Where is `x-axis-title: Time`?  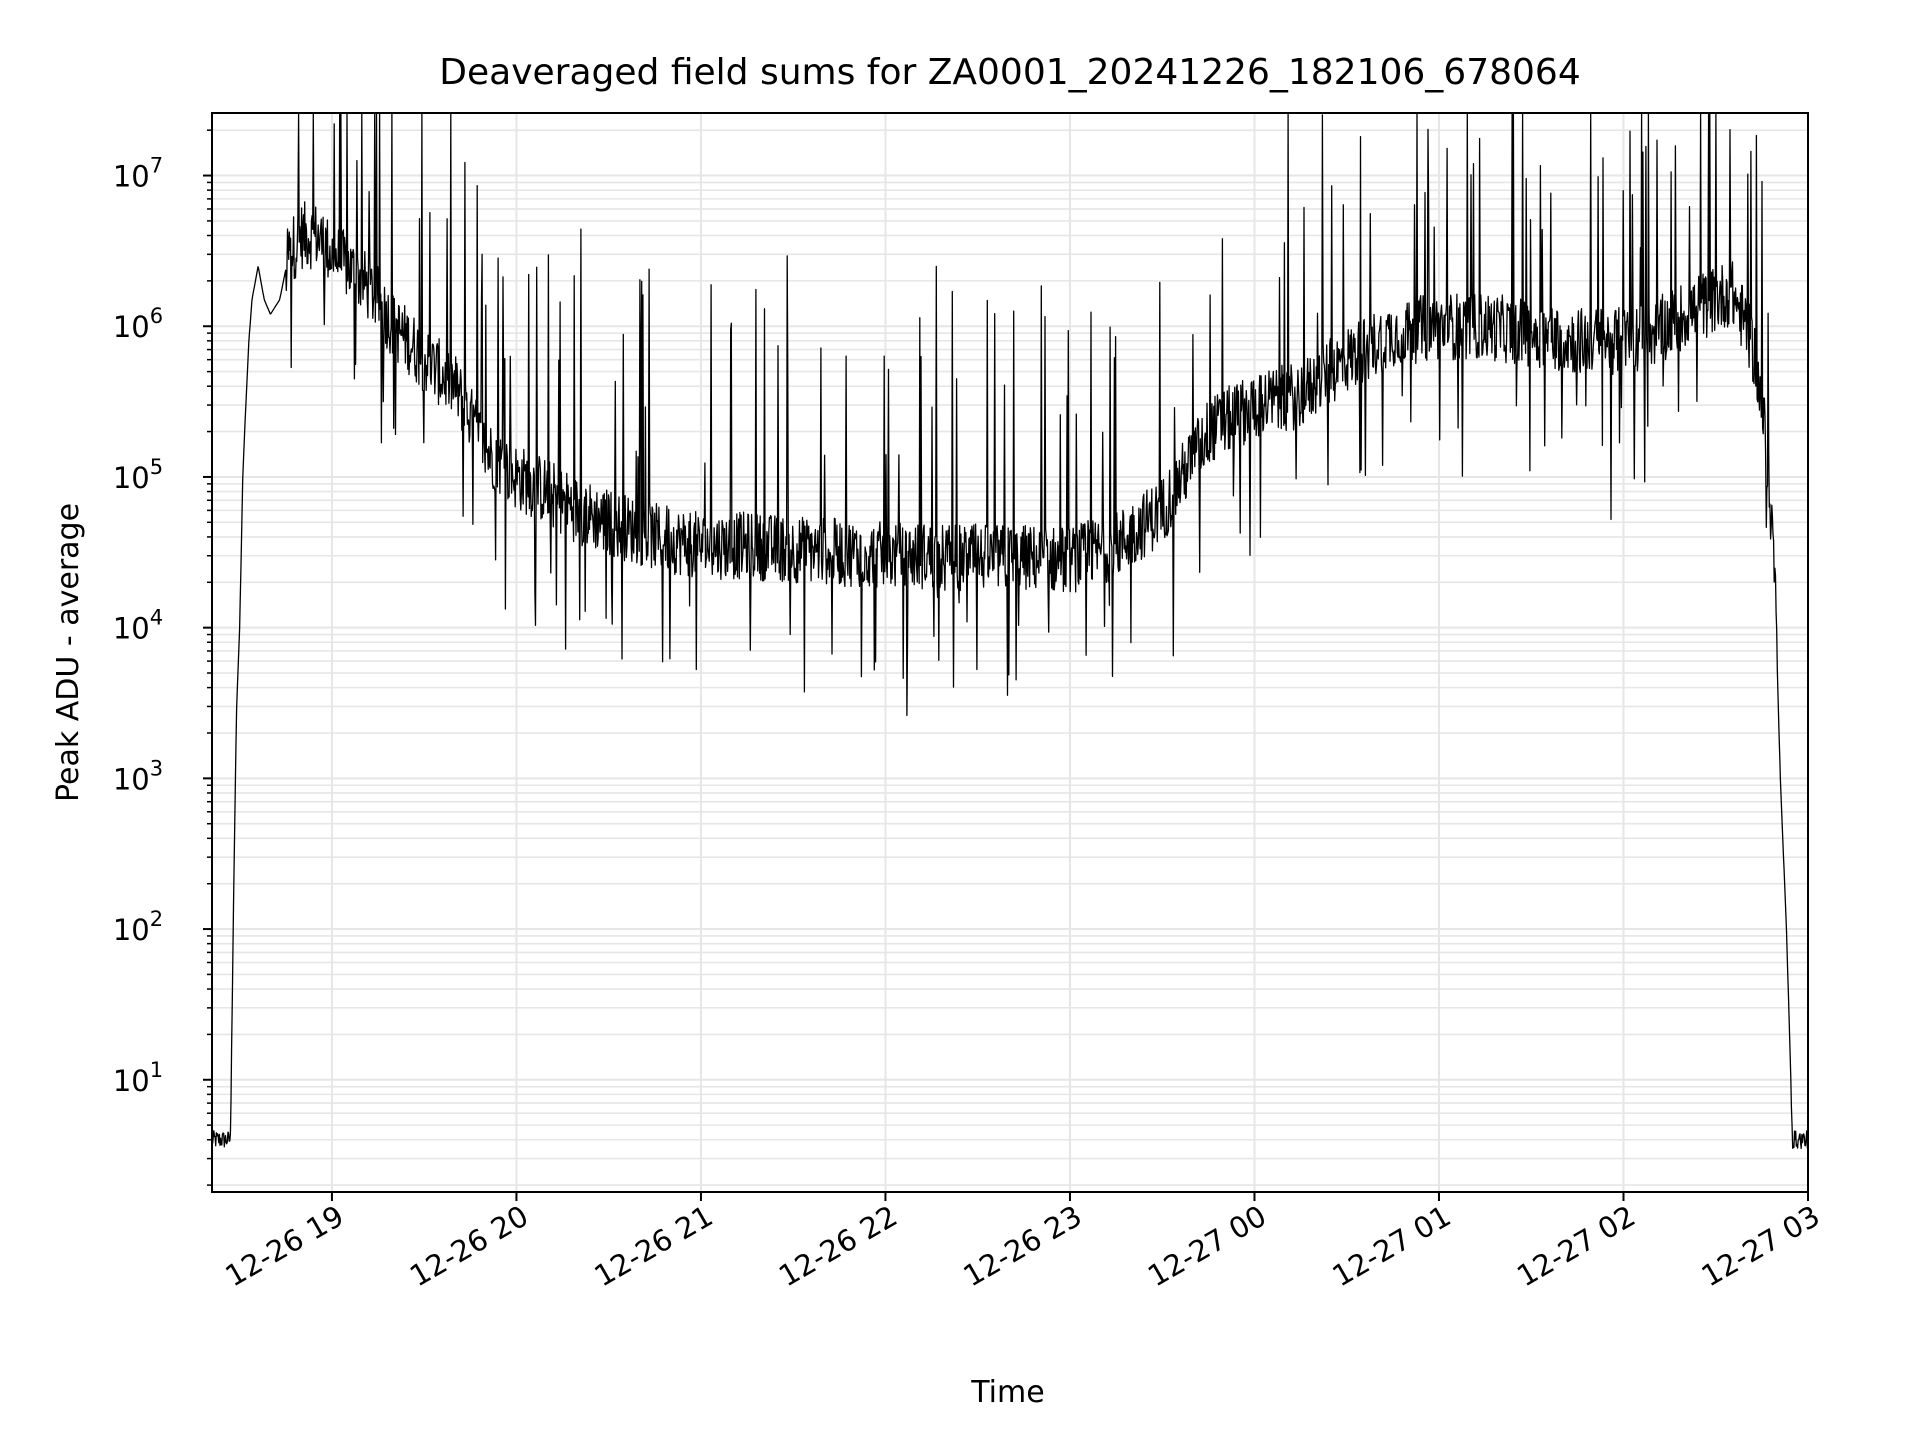 x-axis-title: Time is located at coordinates (1007, 1392).